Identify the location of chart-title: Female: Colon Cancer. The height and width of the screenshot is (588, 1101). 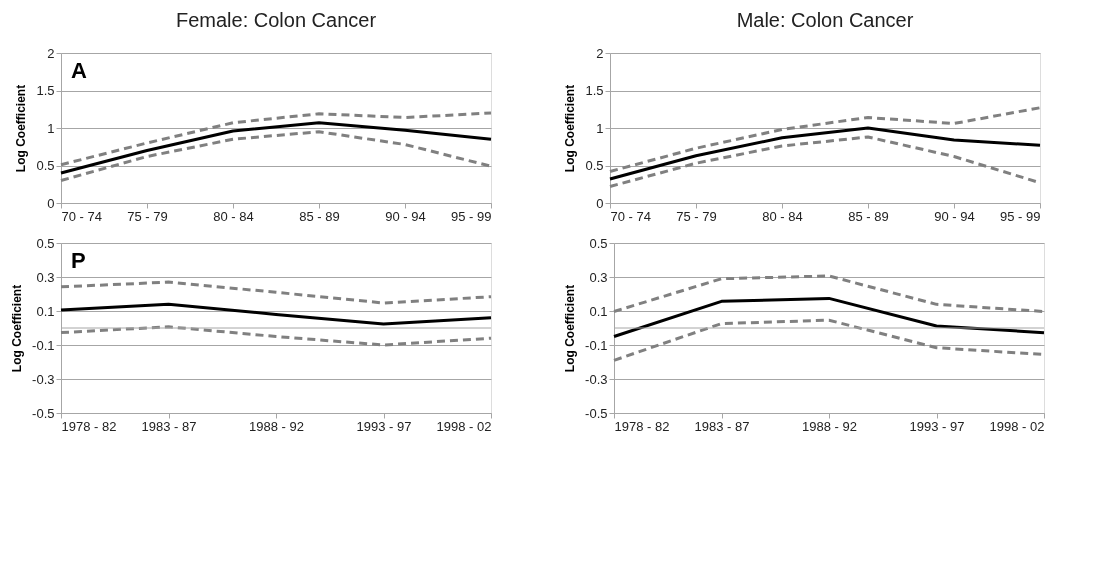
(276, 20).